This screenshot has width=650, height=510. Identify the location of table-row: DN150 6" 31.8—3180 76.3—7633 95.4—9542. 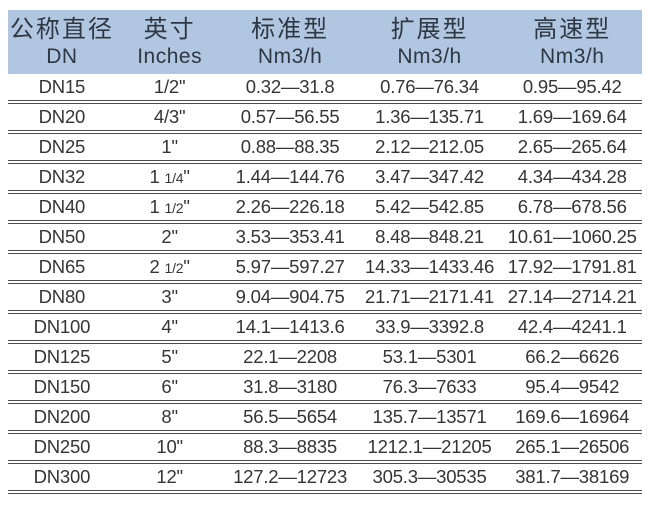
(325, 388).